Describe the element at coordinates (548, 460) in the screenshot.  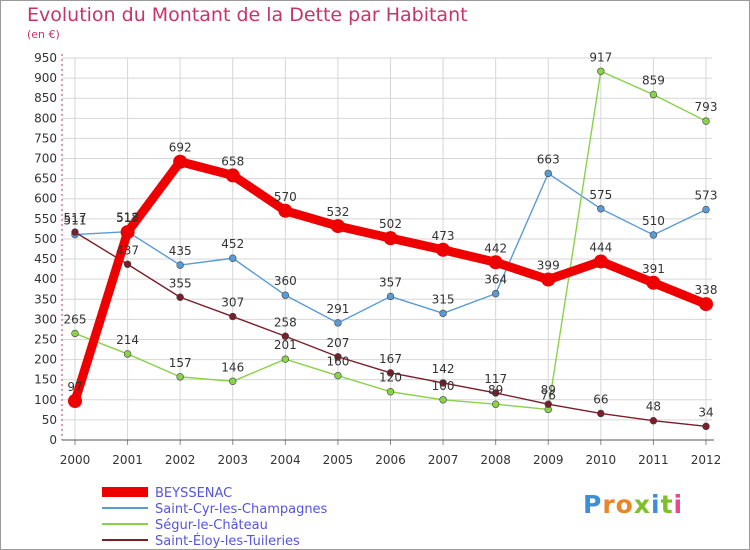
I see `x-tick-label: 2009` at that location.